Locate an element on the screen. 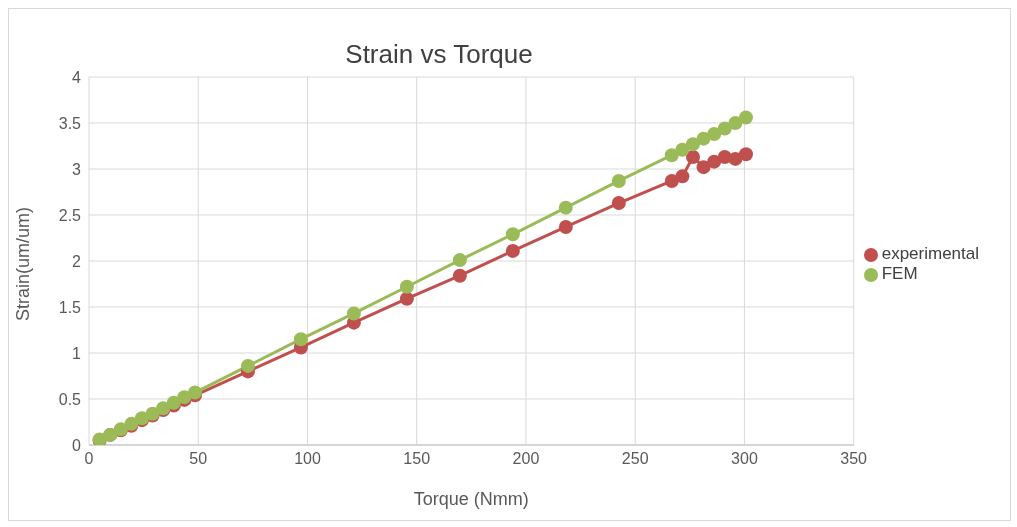 Image resolution: width=1017 pixels, height=527 pixels. y-tick-label: 4 is located at coordinates (77, 77).